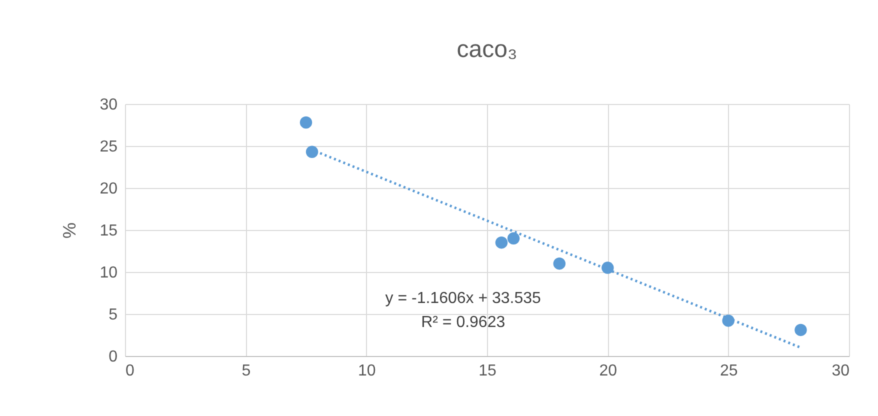 This screenshot has height=416, width=878. What do you see at coordinates (463, 299) in the screenshot?
I see `annotation: y = -1.1606x + 33.535` at bounding box center [463, 299].